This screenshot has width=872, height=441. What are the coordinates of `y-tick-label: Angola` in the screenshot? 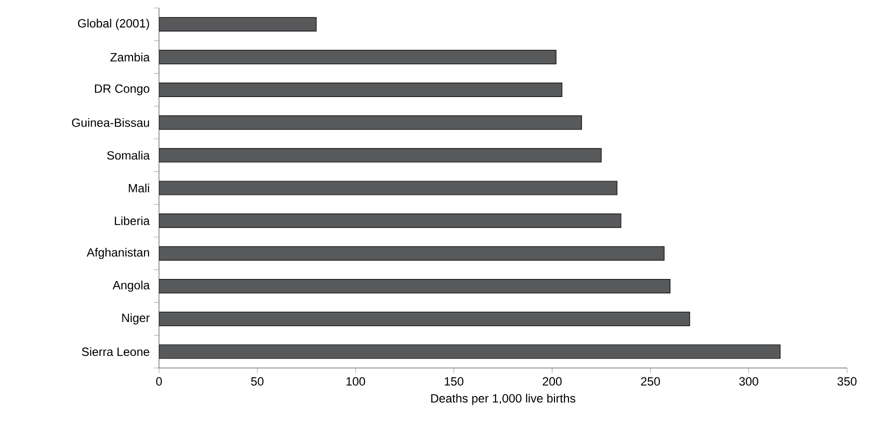 It's located at (131, 286).